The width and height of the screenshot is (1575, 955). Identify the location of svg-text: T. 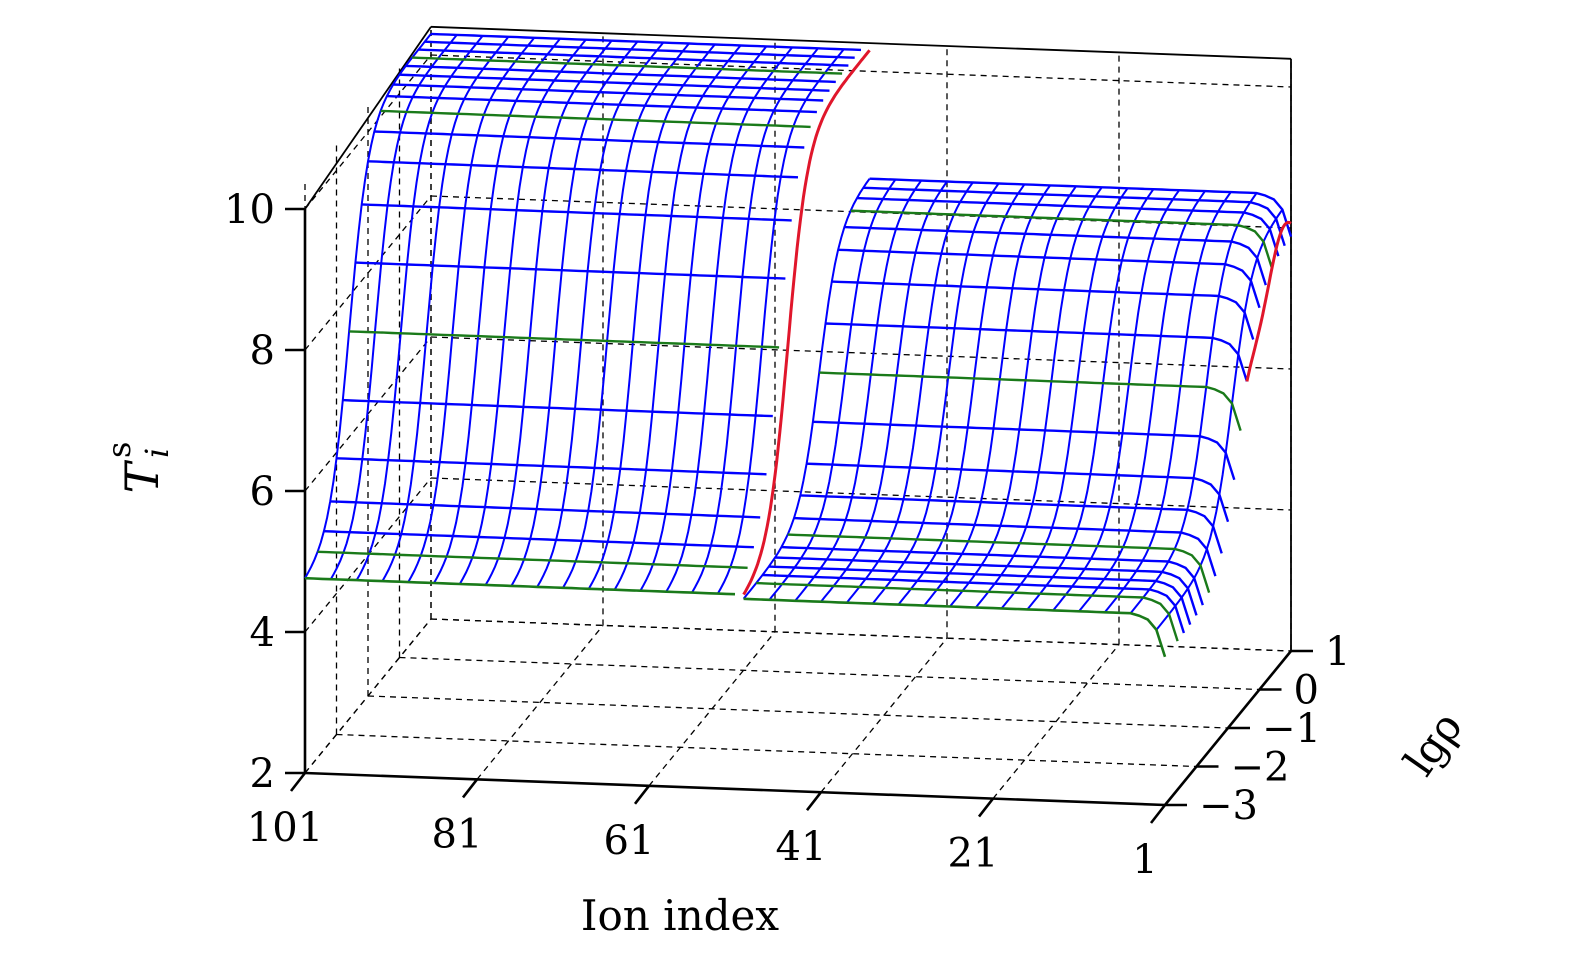
(142, 476).